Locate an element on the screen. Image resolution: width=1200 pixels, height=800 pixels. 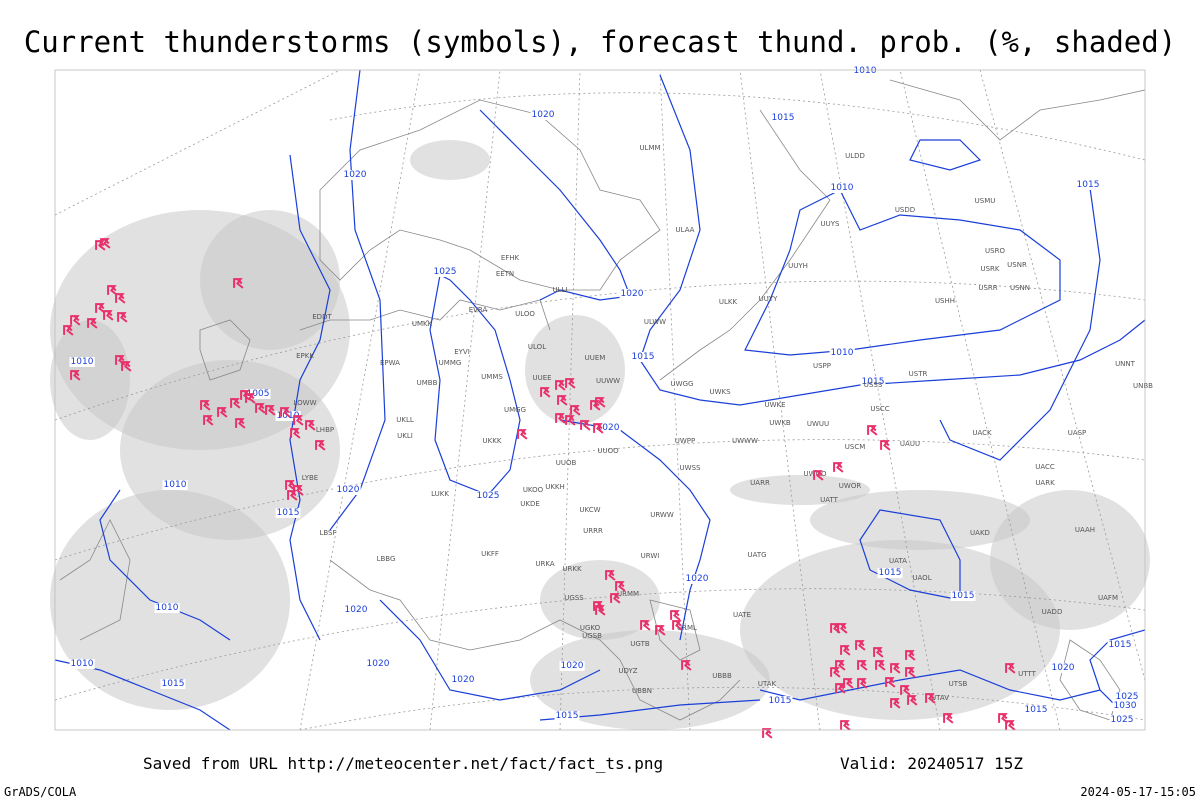
station-label: USNR is located at coordinates (1017, 265).